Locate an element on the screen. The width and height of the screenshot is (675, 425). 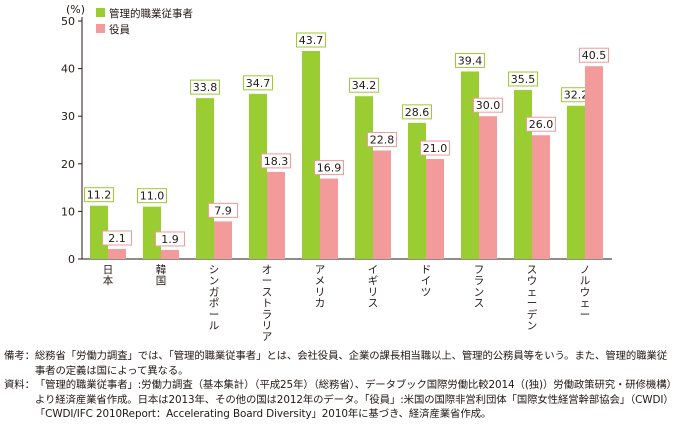
value-label: 35.5 is located at coordinates (523, 79).